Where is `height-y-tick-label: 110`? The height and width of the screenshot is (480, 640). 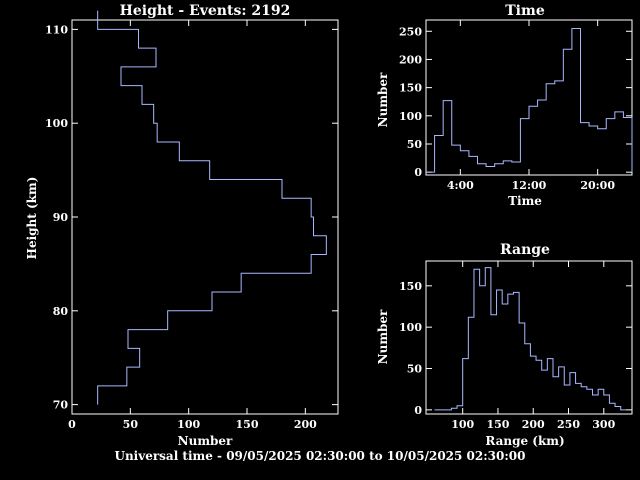 height-y-tick-label: 110 is located at coordinates (56, 29).